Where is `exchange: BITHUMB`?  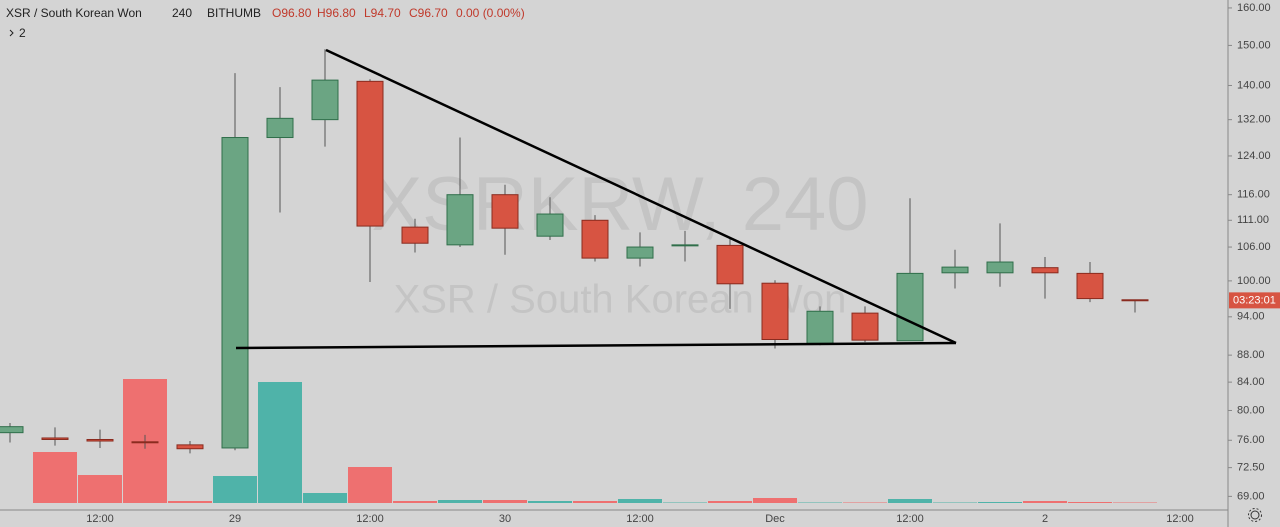
exchange: BITHUMB is located at coordinates (234, 13).